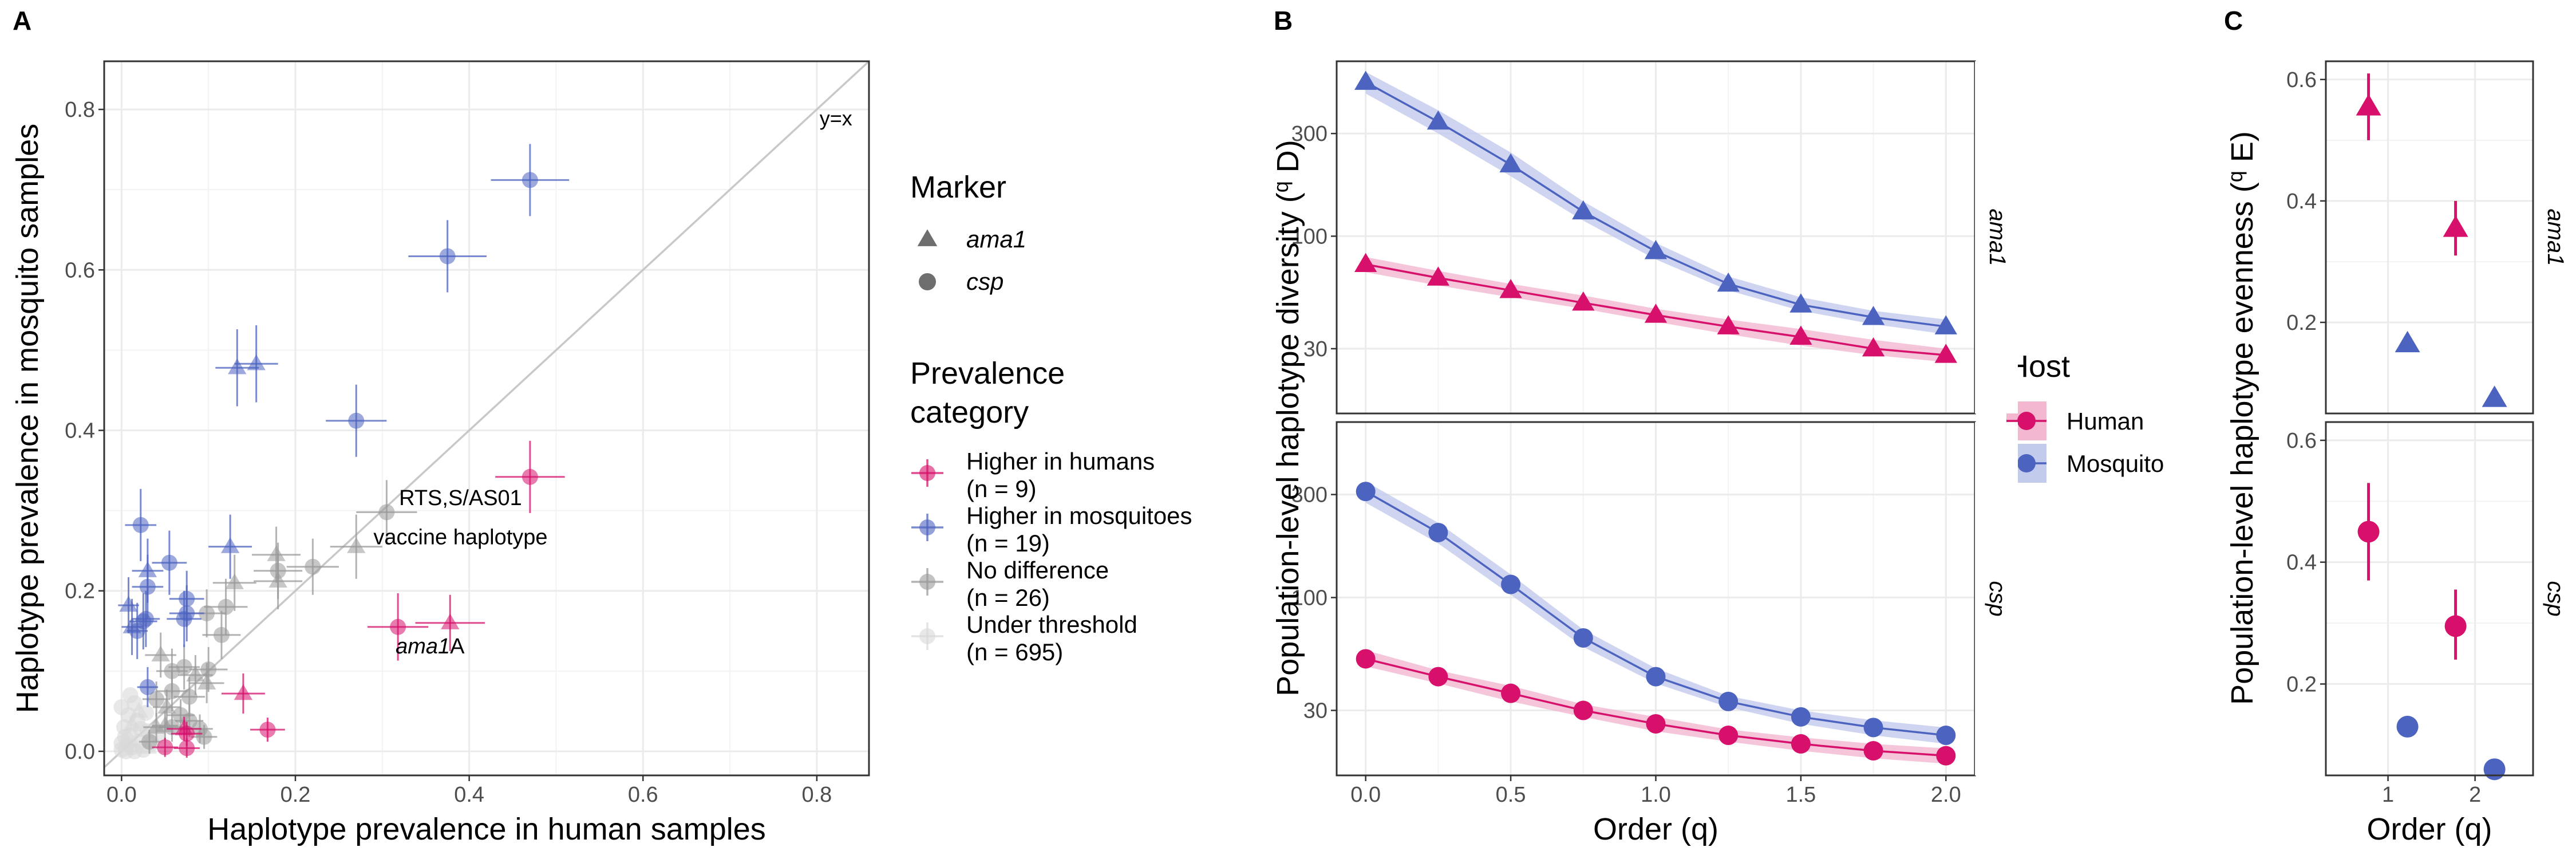  What do you see at coordinates (968, 232) in the screenshot?
I see `legend-marker: Marker ama1 csp` at bounding box center [968, 232].